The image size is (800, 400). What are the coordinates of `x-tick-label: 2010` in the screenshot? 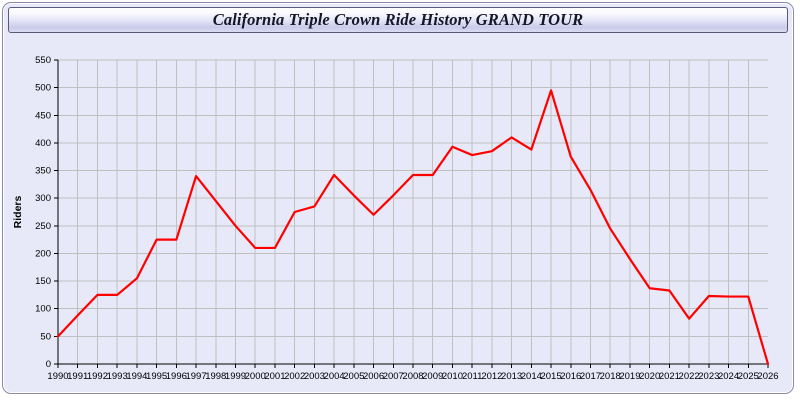 It's located at (452, 376).